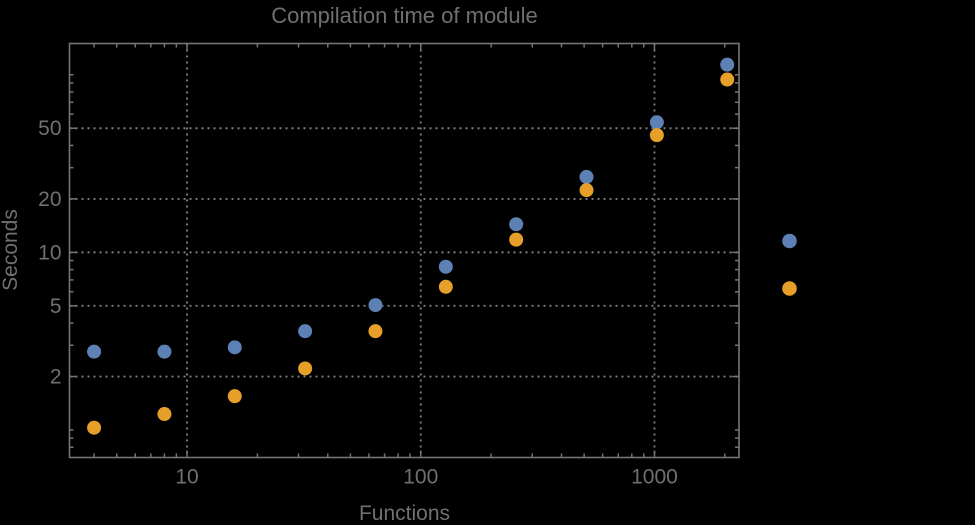 The height and width of the screenshot is (525, 975). What do you see at coordinates (789, 241) in the screenshot?
I see `legend-marker-blue-series` at bounding box center [789, 241].